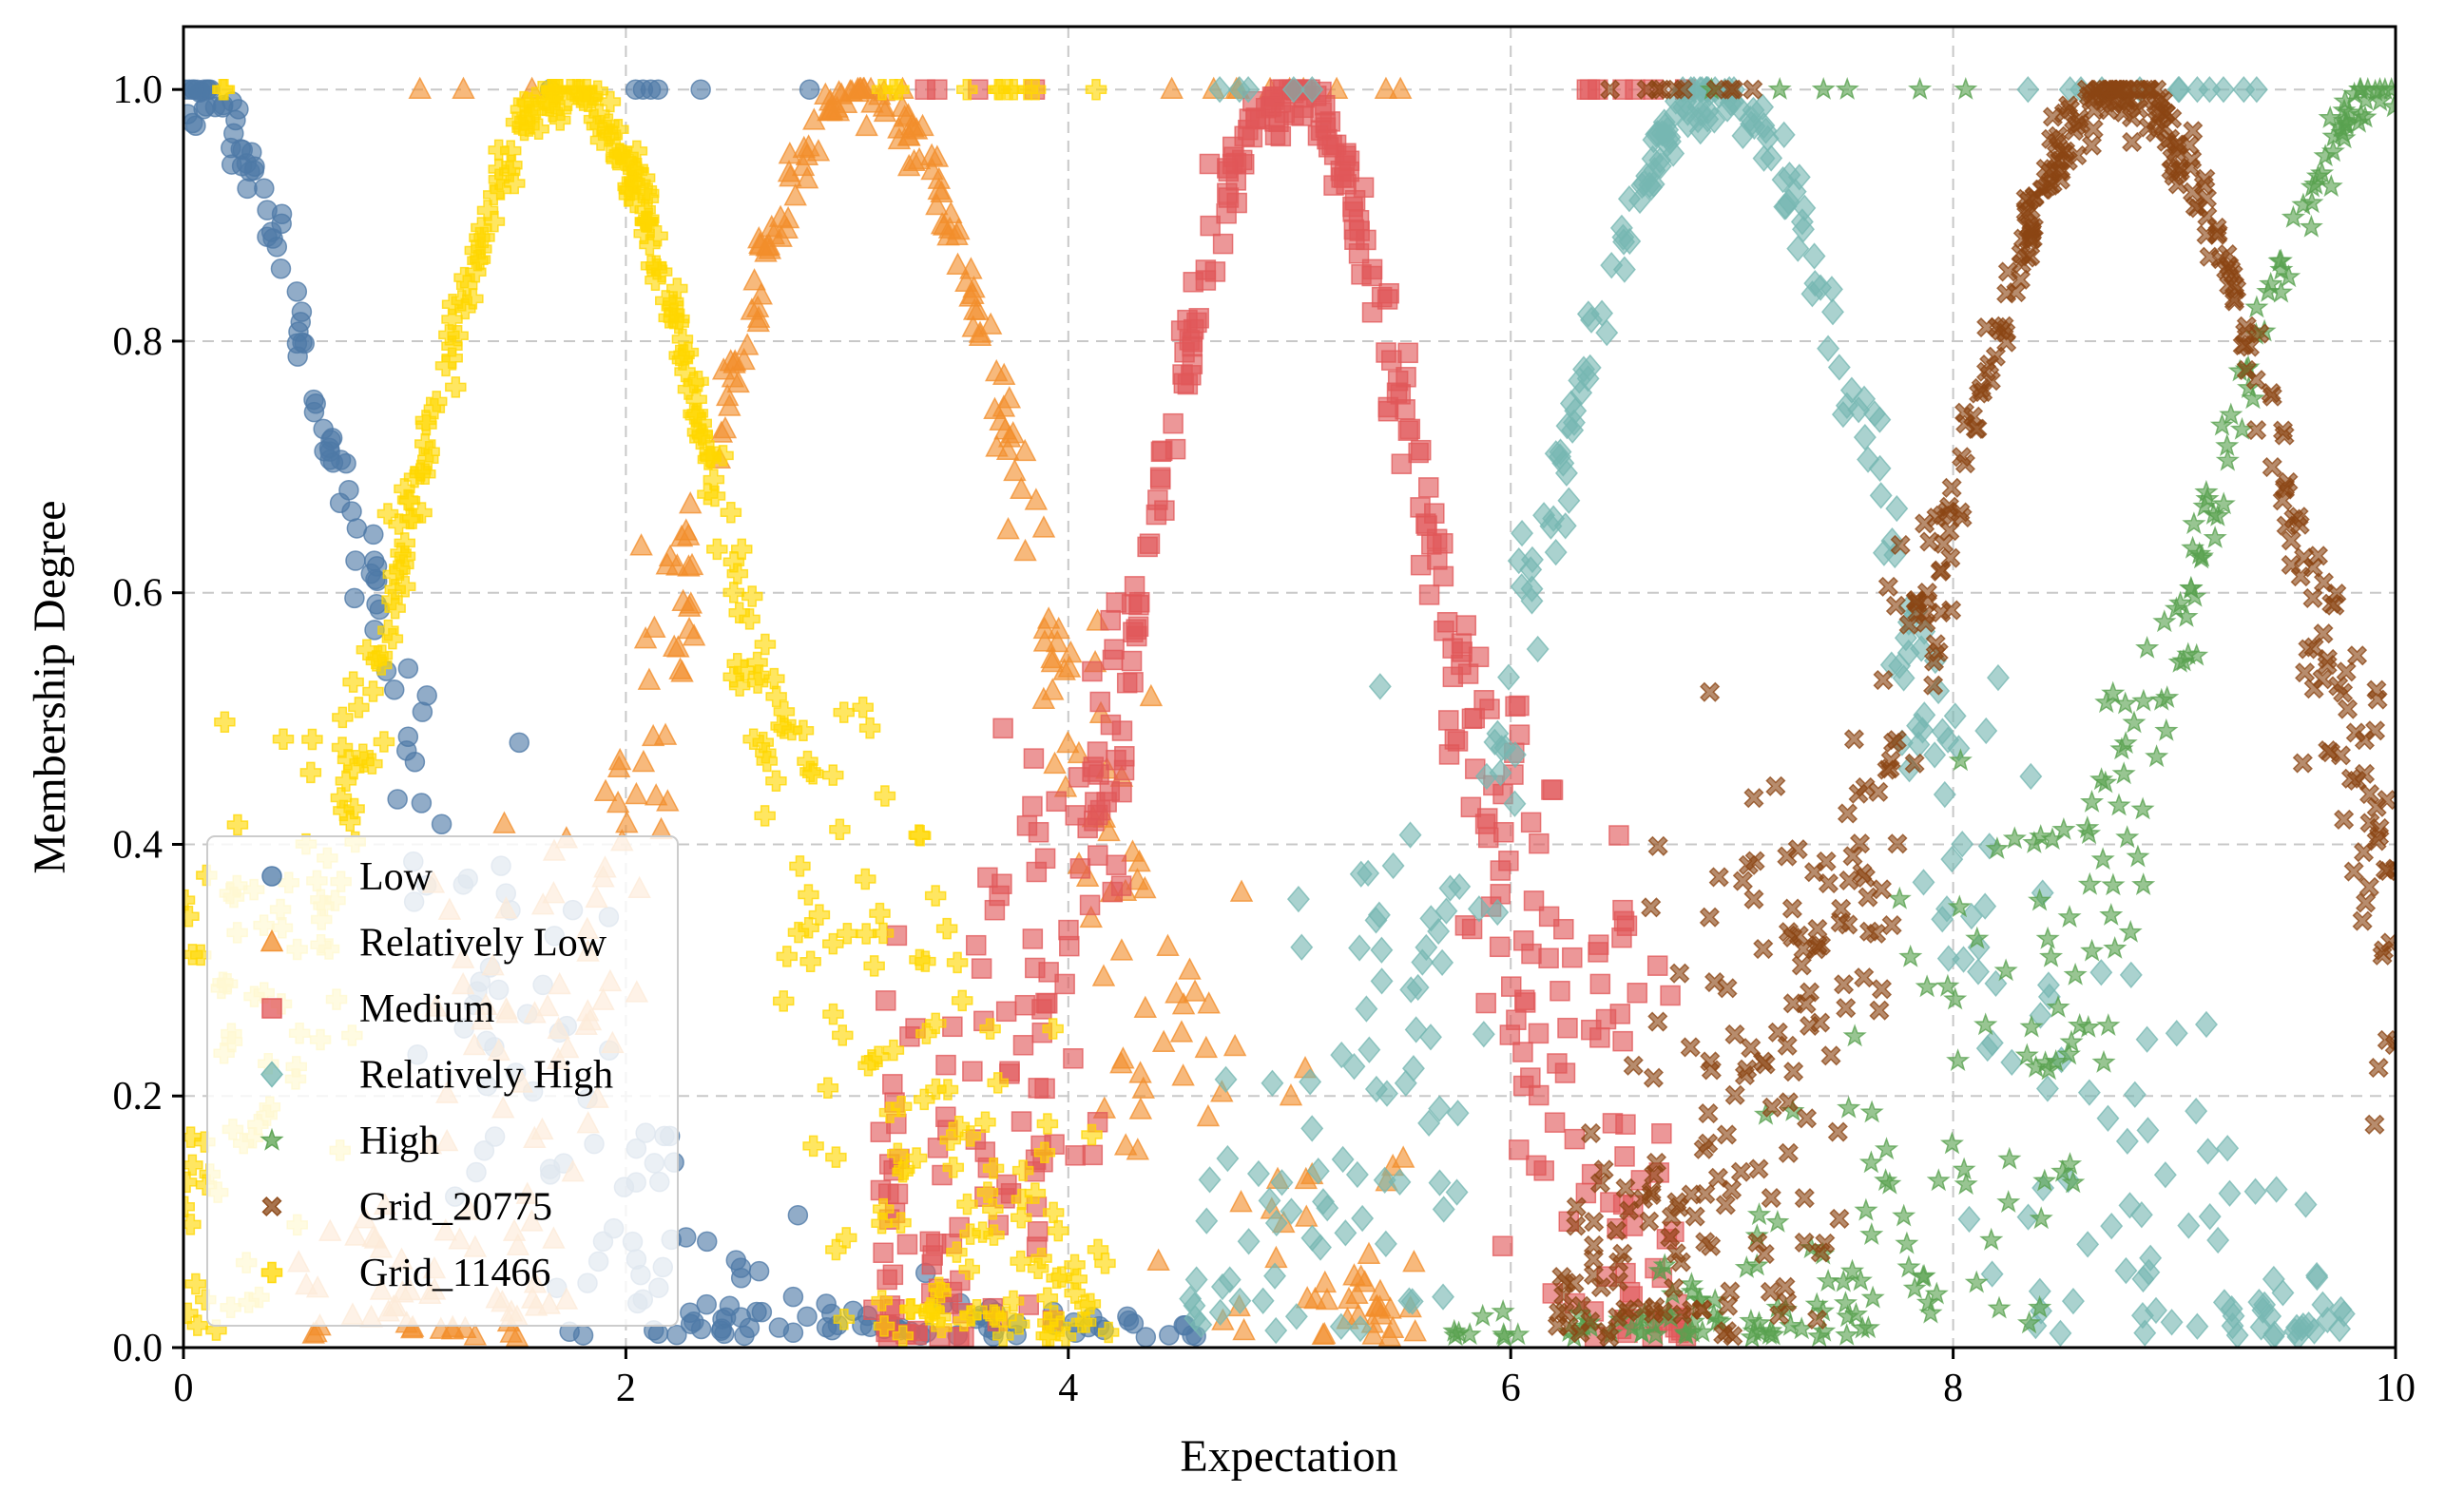  I want to click on legend-label-low: Low, so click(396, 877).